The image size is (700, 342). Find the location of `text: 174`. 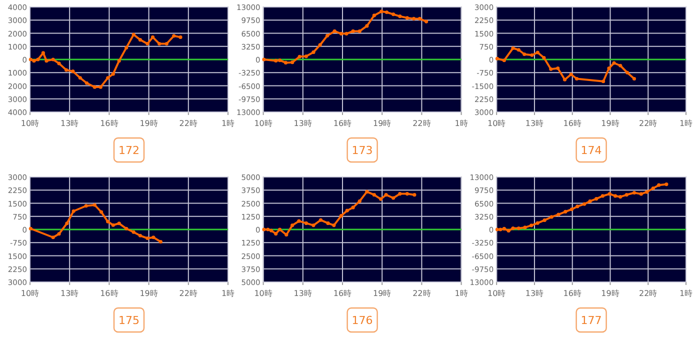

text: 174 is located at coordinates (591, 150).